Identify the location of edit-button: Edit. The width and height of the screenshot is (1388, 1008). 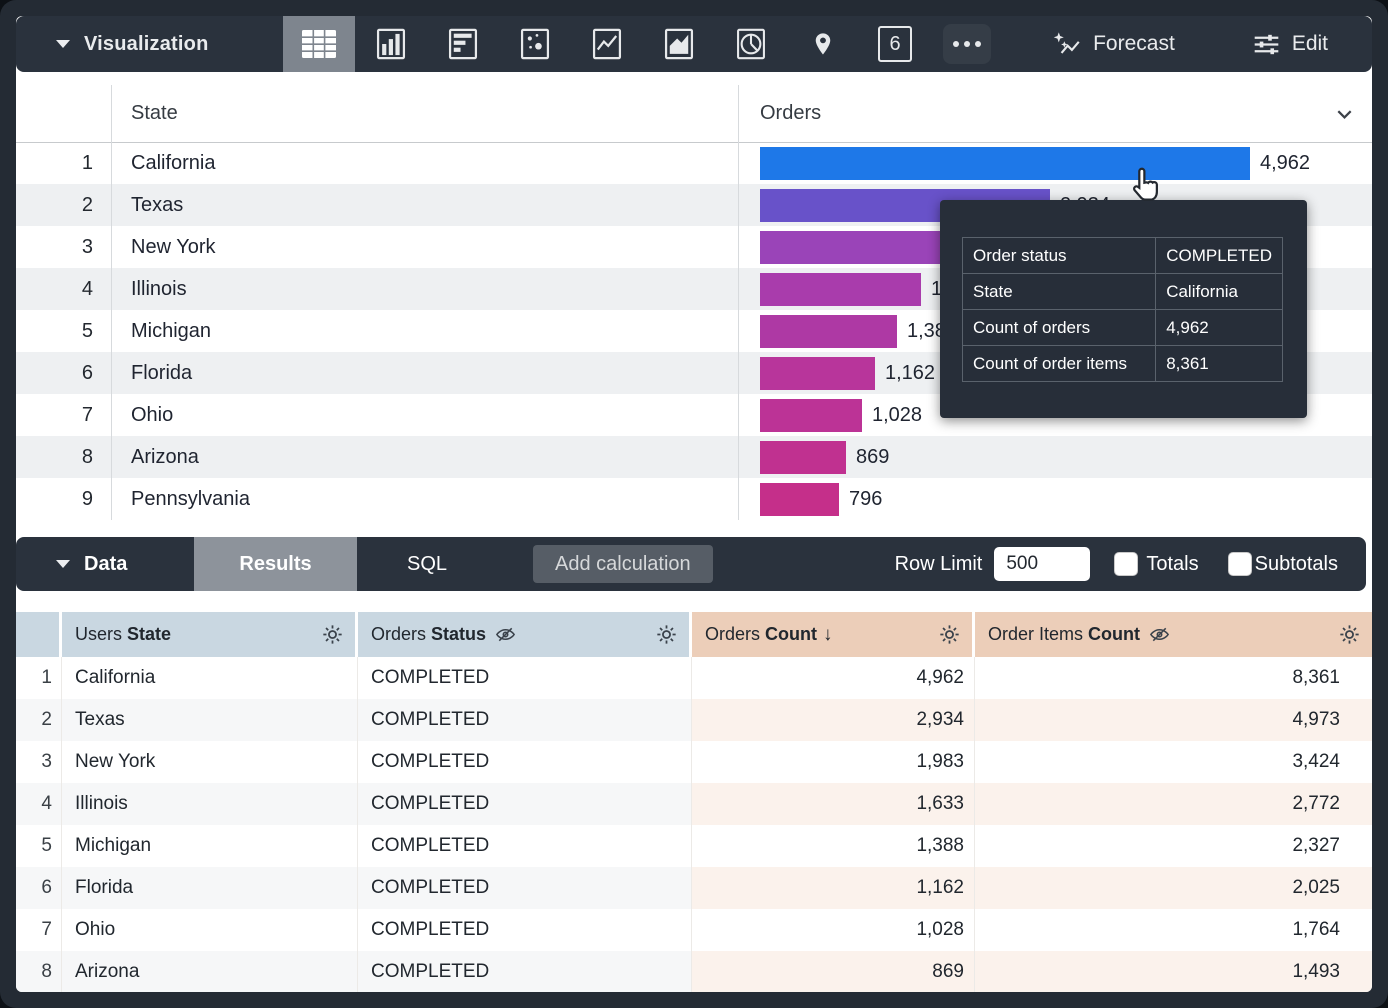
(1290, 44).